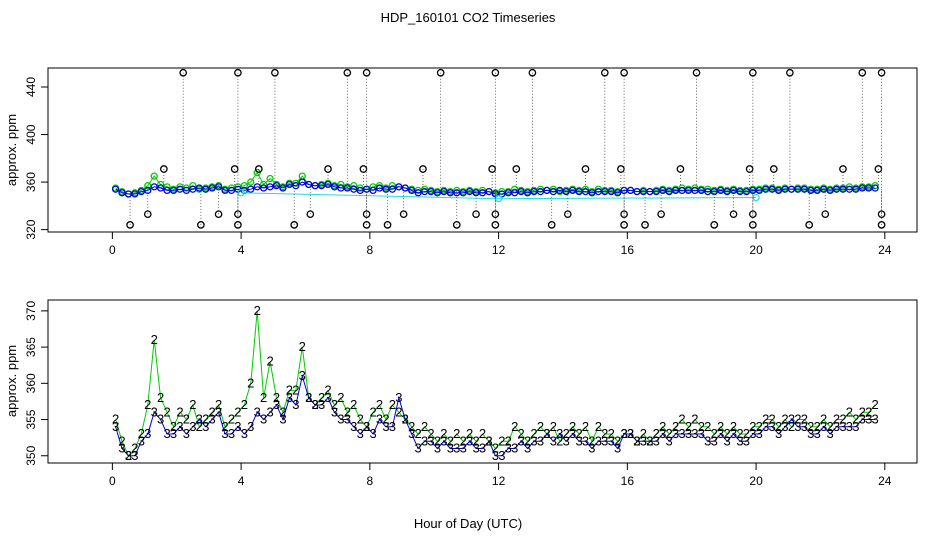 The image size is (936, 540). What do you see at coordinates (31, 419) in the screenshot?
I see `bottom-ytick-label: 355` at bounding box center [31, 419].